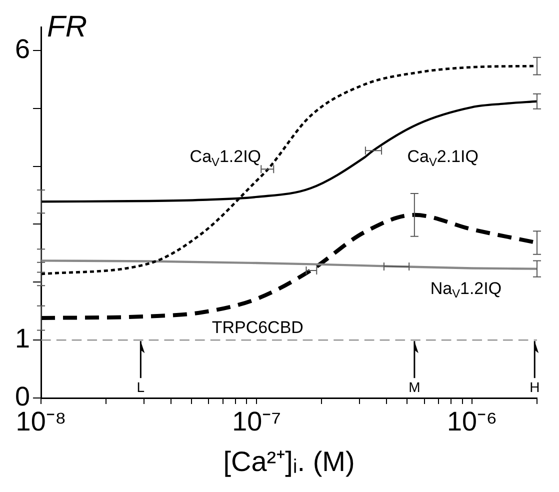  What do you see at coordinates (414, 386) in the screenshot?
I see `annotation: M` at bounding box center [414, 386].